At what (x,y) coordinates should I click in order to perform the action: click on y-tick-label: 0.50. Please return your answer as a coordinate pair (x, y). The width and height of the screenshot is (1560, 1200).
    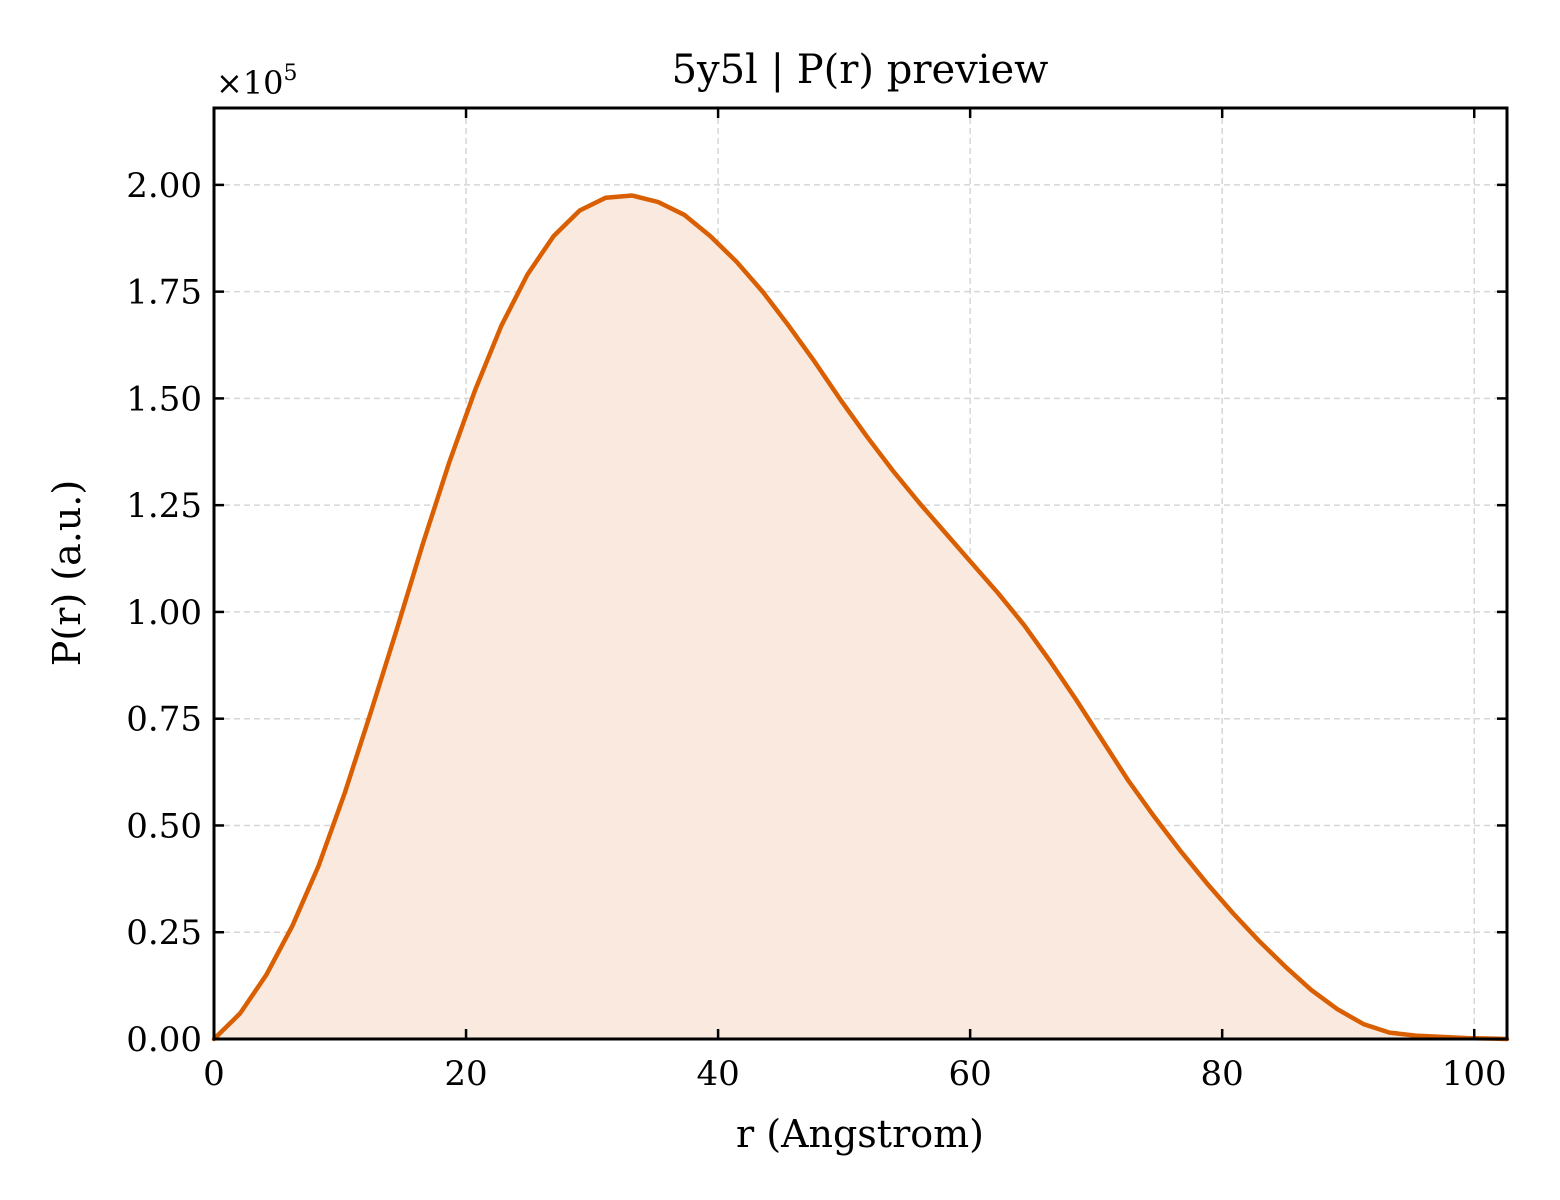
    Looking at the image, I should click on (164, 826).